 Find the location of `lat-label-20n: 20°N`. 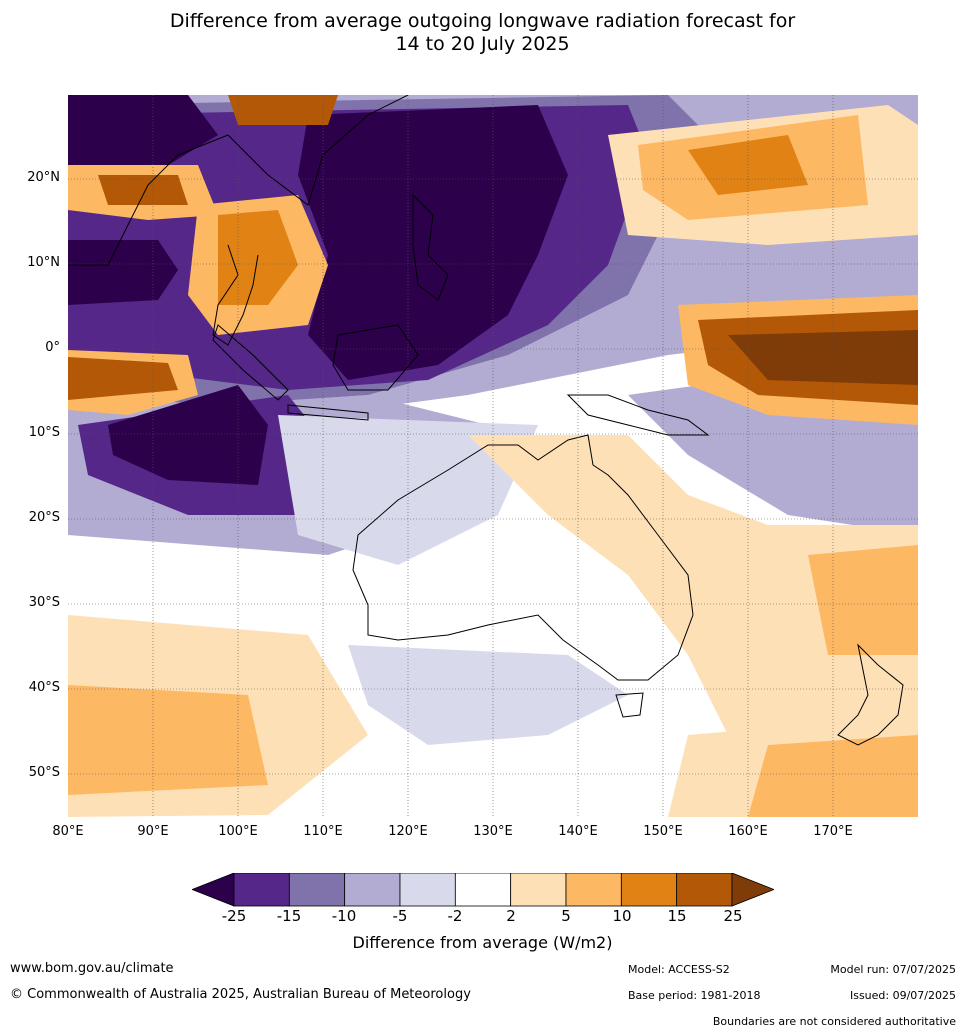

lat-label-20n: 20°N is located at coordinates (43, 177).